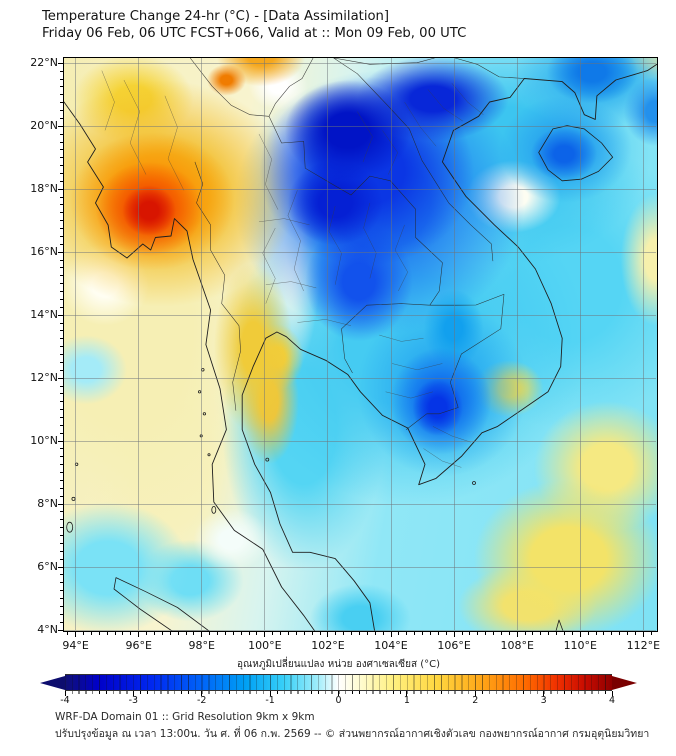 The height and width of the screenshot is (756, 676). I want to click on island-hainan, so click(576, 153).